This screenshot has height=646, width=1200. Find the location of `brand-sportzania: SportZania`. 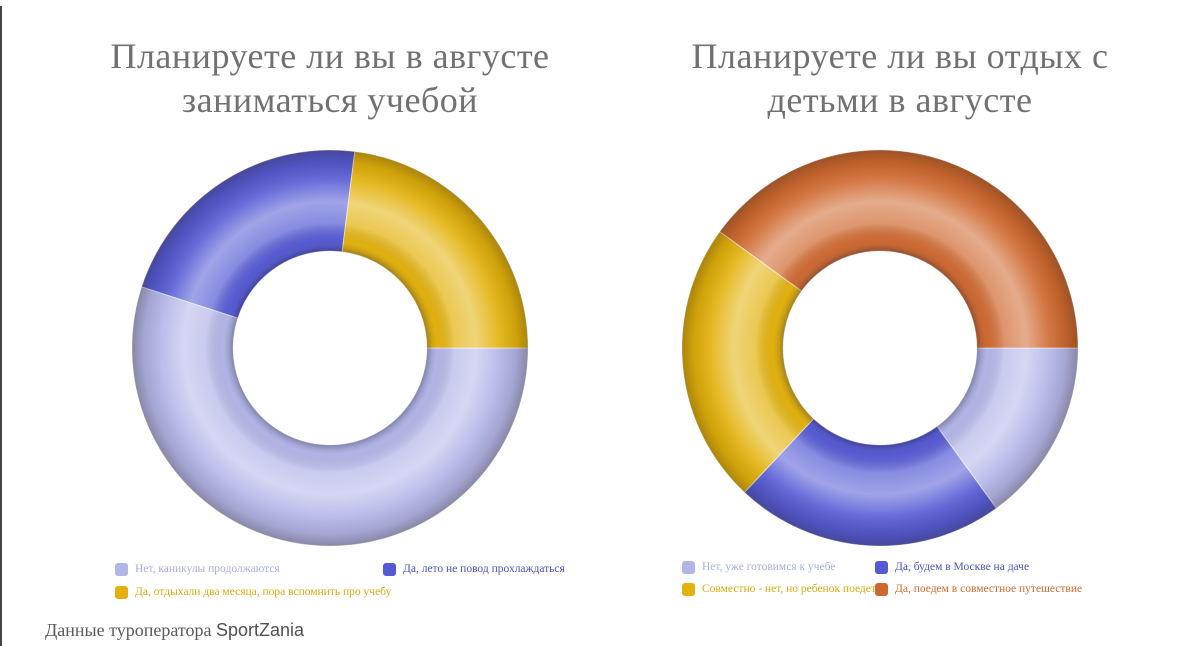

brand-sportzania: SportZania is located at coordinates (260, 630).